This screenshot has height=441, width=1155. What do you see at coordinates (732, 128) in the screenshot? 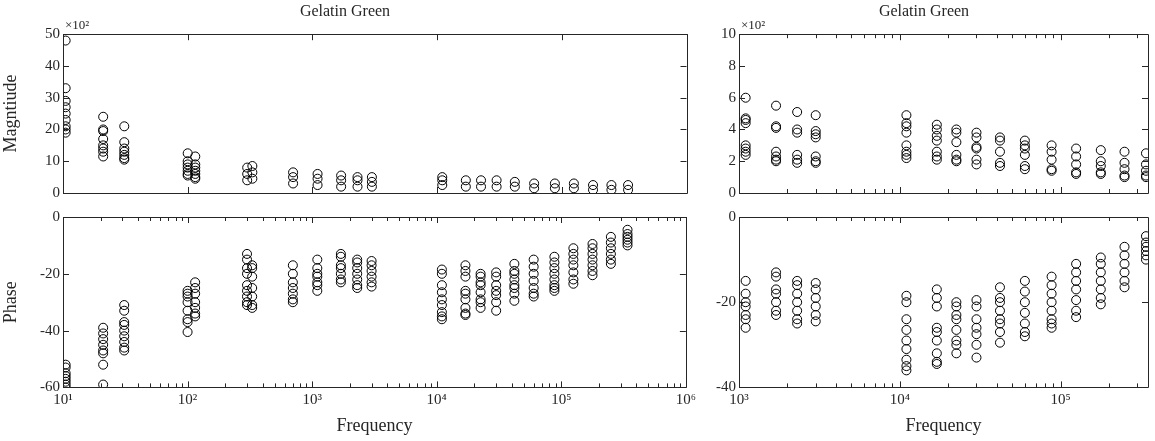
I see `y-tick-label: 4` at bounding box center [732, 128].